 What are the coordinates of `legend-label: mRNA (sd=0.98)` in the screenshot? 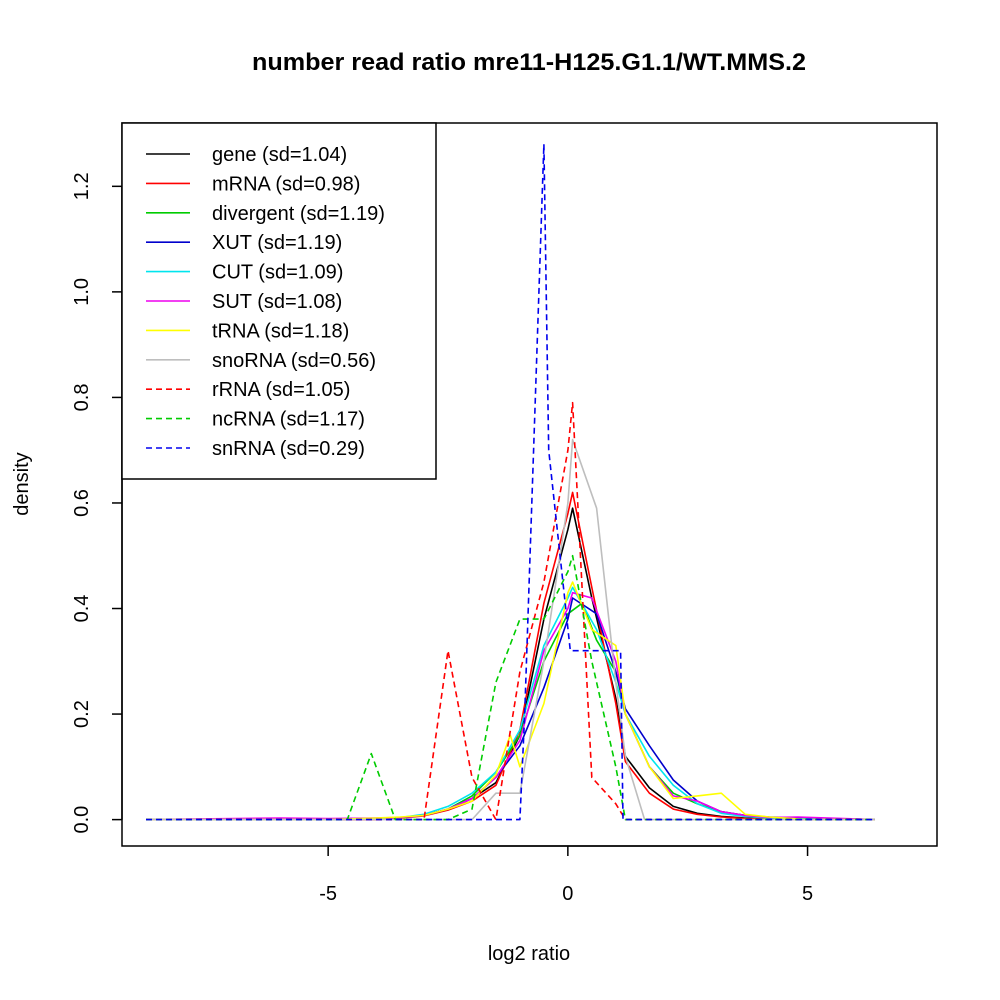 It's located at (286, 184).